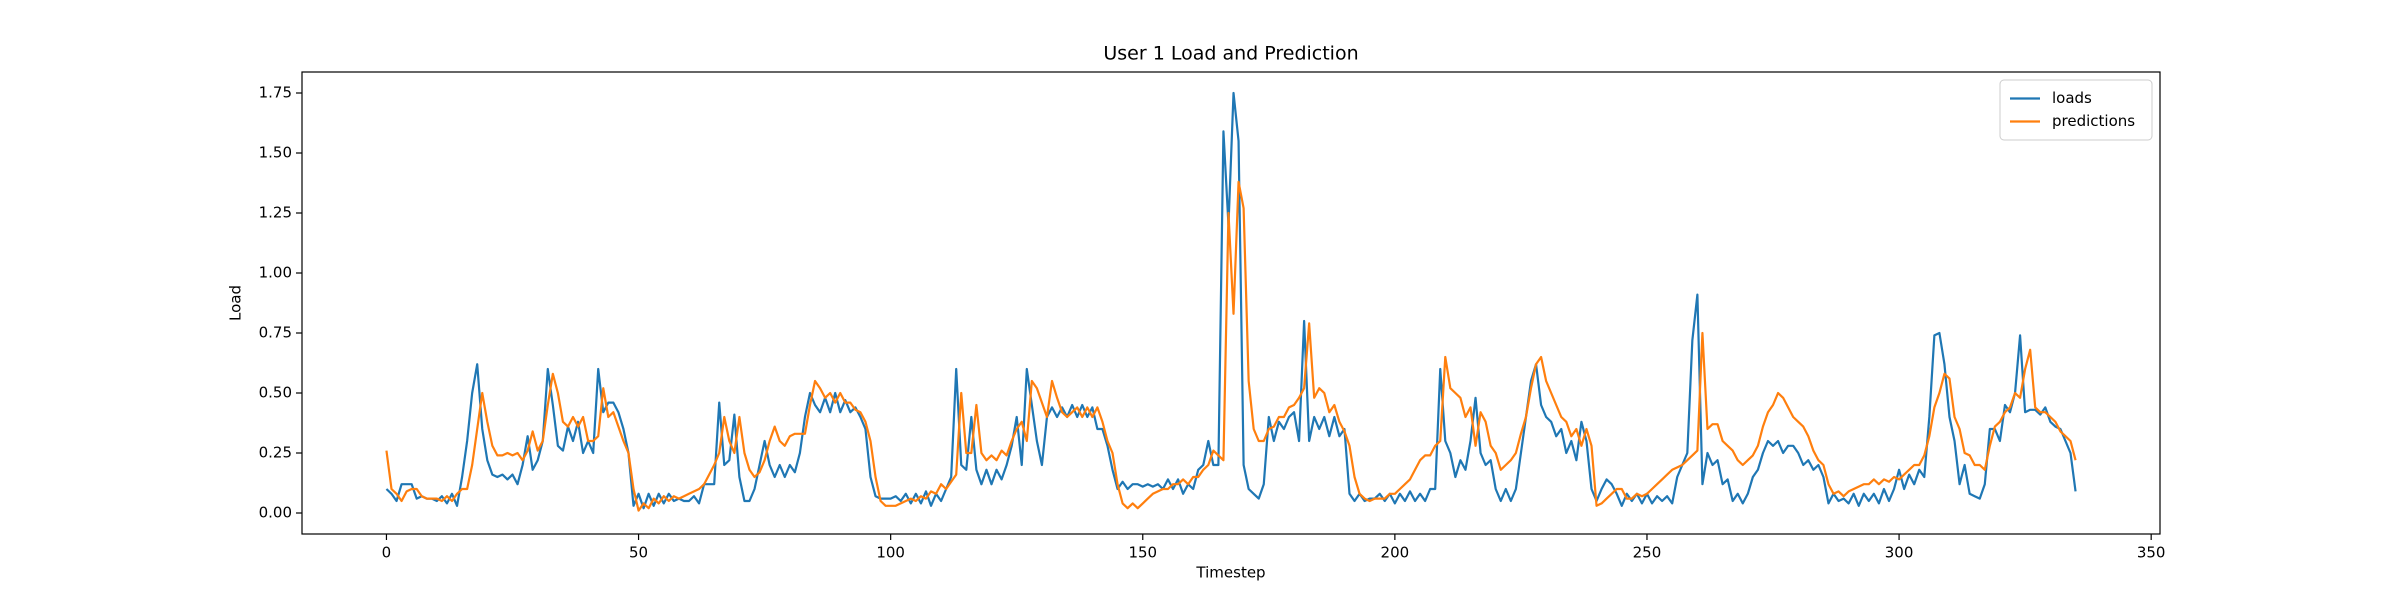 The image size is (2400, 600). I want to click on y-tick-label: 0.75, so click(275, 333).